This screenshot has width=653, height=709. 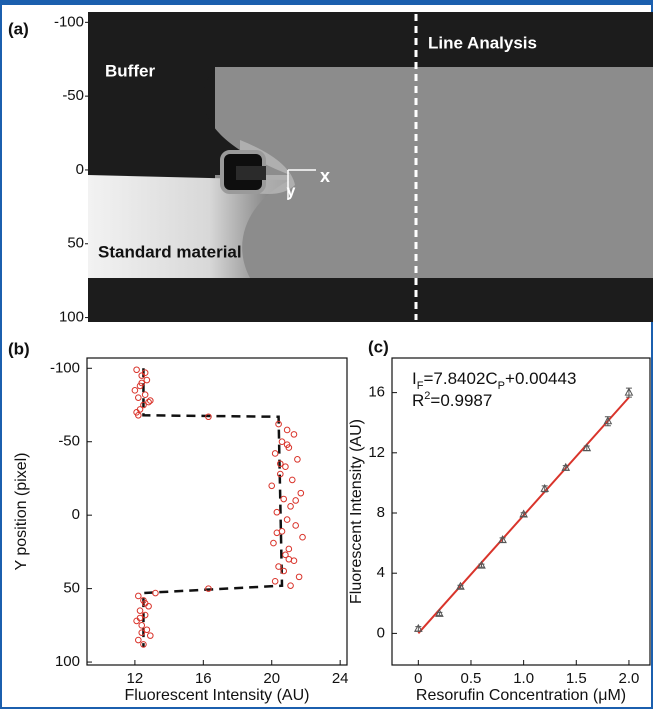 I want to click on x-tick-label: 0.5, so click(x=471, y=678).